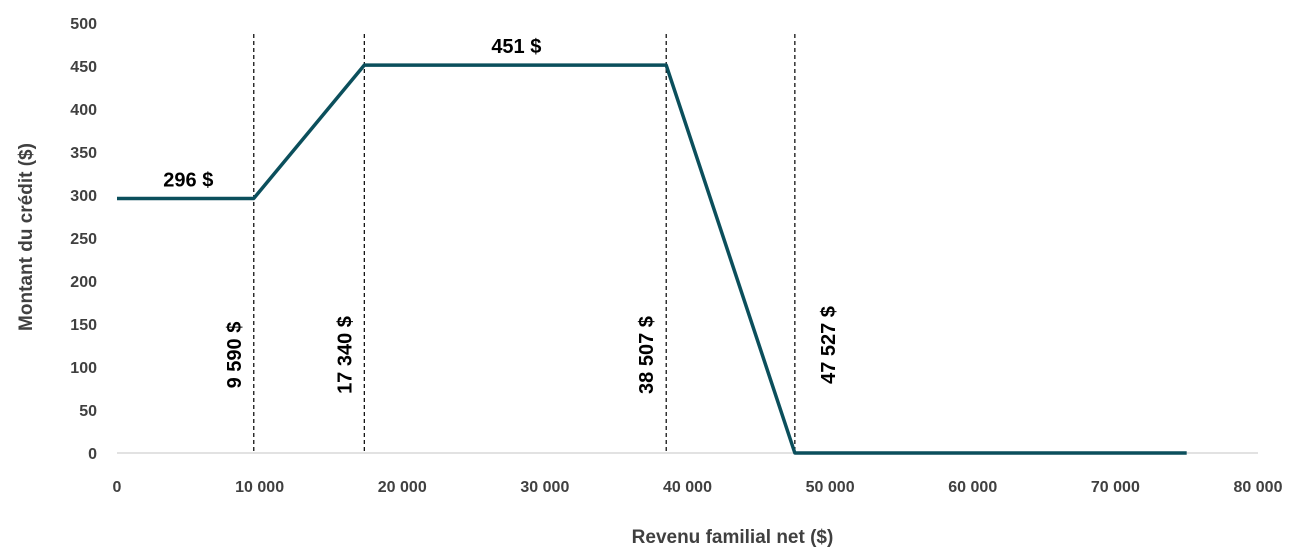 This screenshot has height=552, width=1301. I want to click on x-tick-label: 60 000, so click(972, 487).